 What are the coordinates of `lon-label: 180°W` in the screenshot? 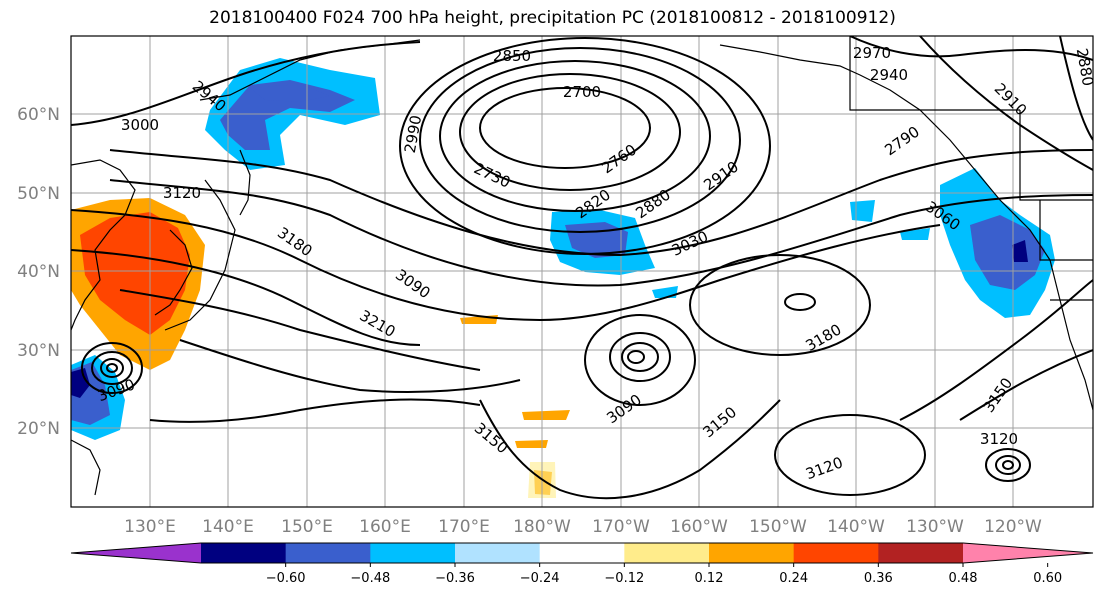 It's located at (542, 527).